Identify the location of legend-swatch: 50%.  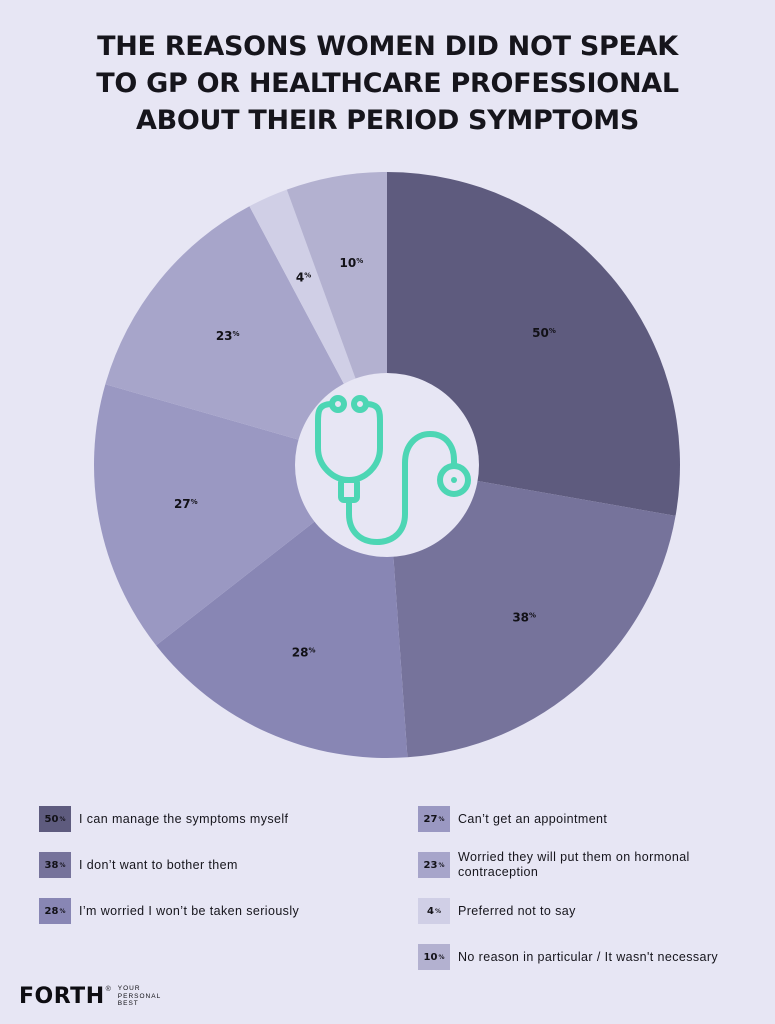
(55, 819).